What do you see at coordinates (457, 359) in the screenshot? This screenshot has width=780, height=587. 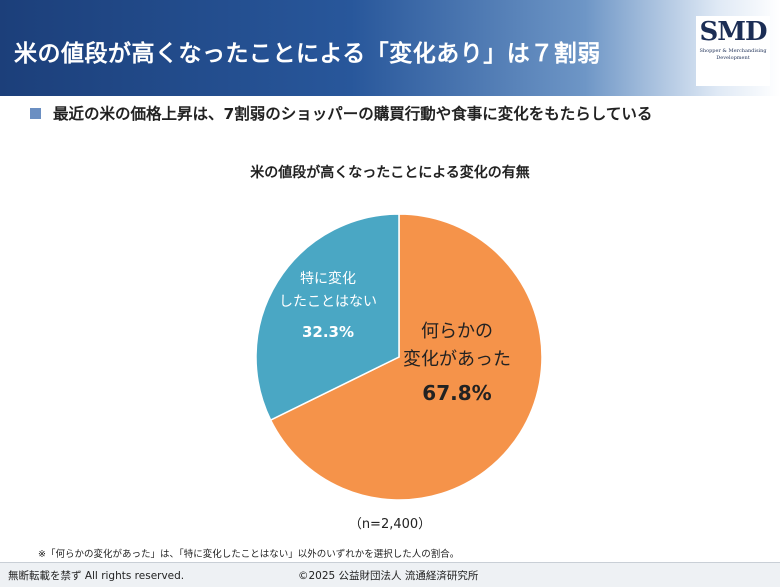 I see `slice-label-changed-line2: 変化があった` at bounding box center [457, 359].